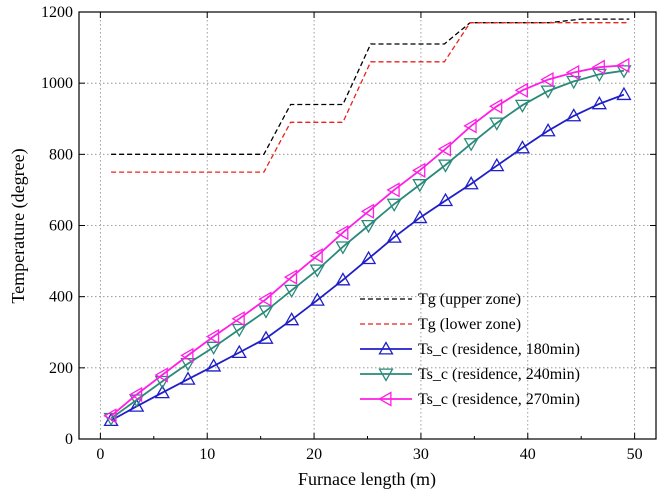  Describe the element at coordinates (57, 83) in the screenshot. I see `y-tick-label: 1000` at that location.